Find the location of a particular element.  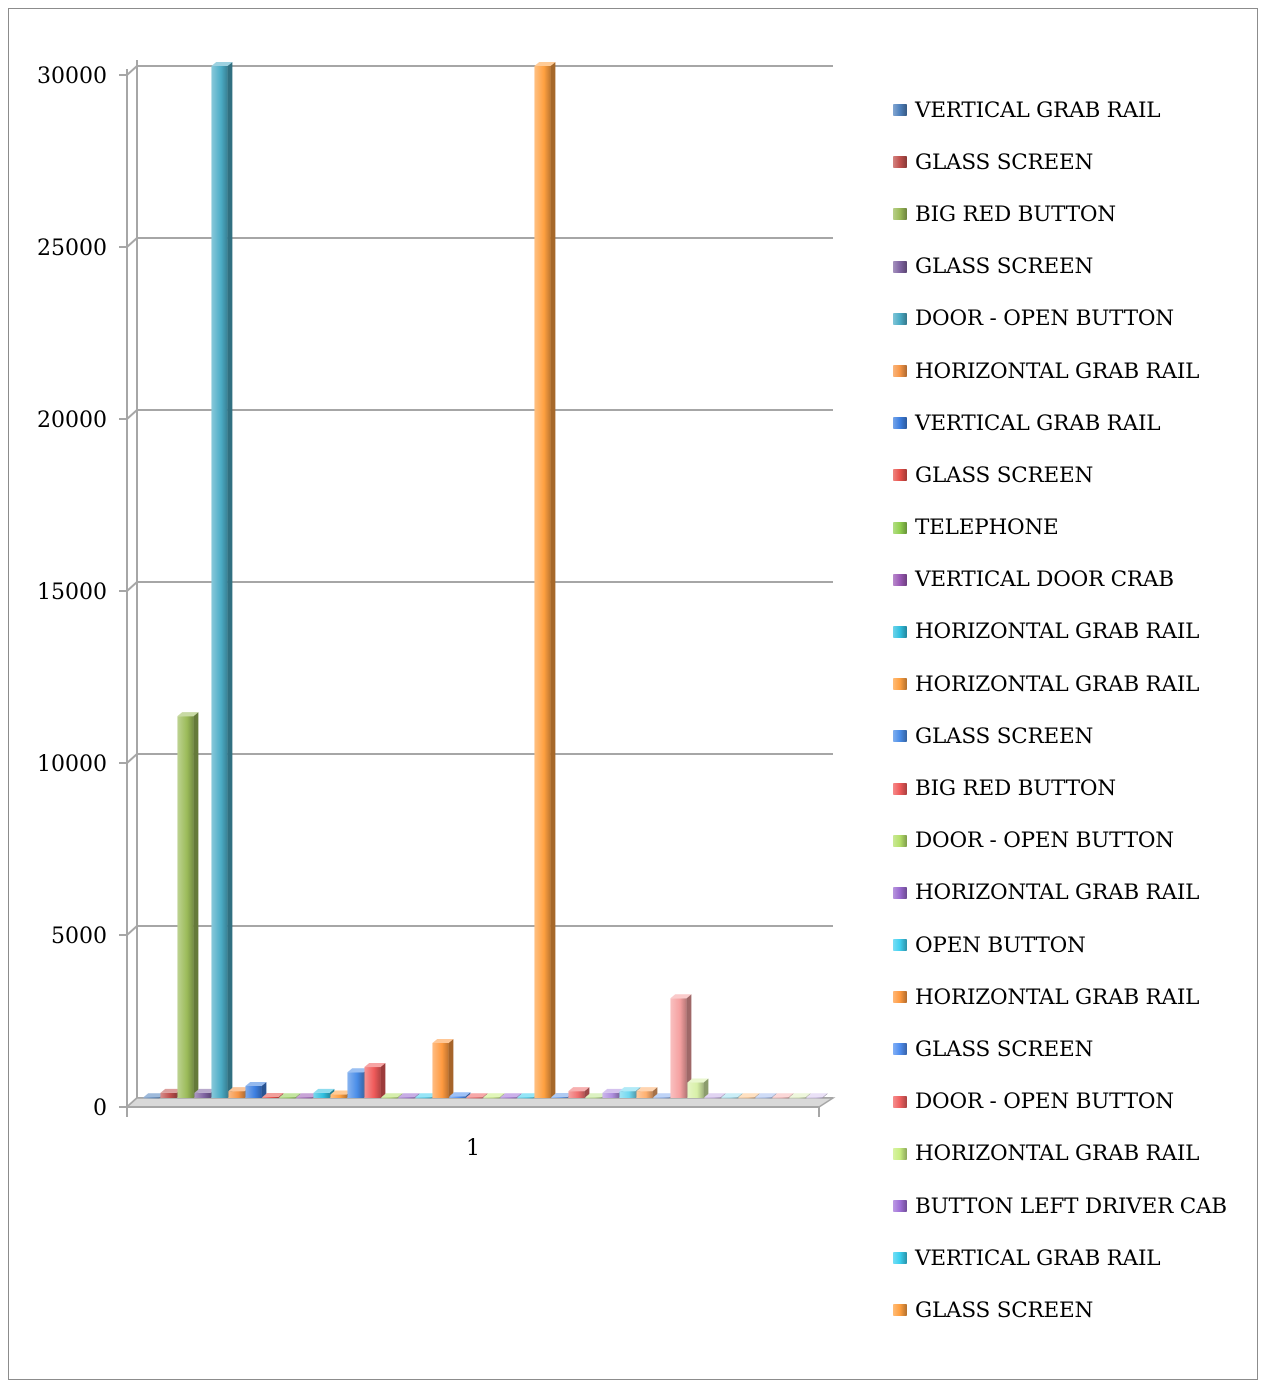

legend-label: DOOR - OPEN BUTTON is located at coordinates (1044, 1102).